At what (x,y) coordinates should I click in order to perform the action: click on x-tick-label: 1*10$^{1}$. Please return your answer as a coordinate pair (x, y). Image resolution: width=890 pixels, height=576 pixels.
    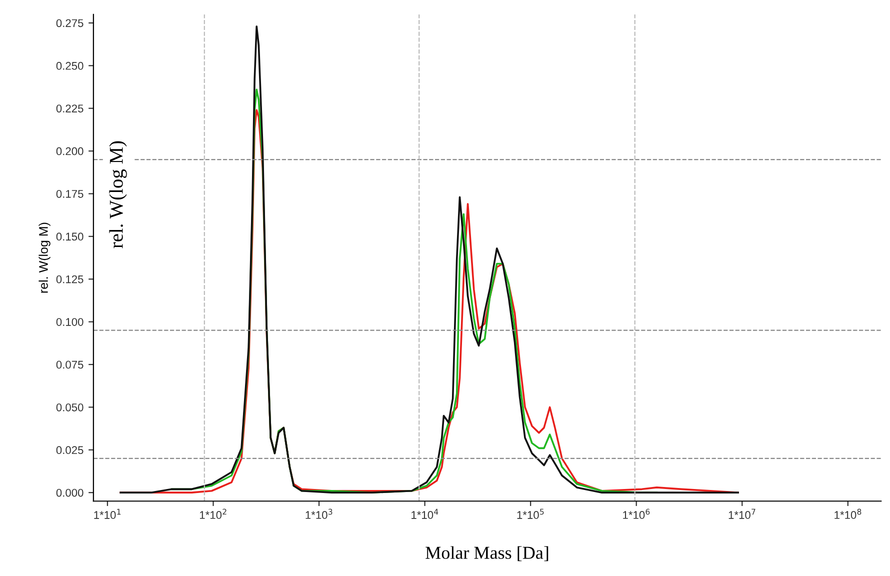
    Looking at the image, I should click on (107, 513).